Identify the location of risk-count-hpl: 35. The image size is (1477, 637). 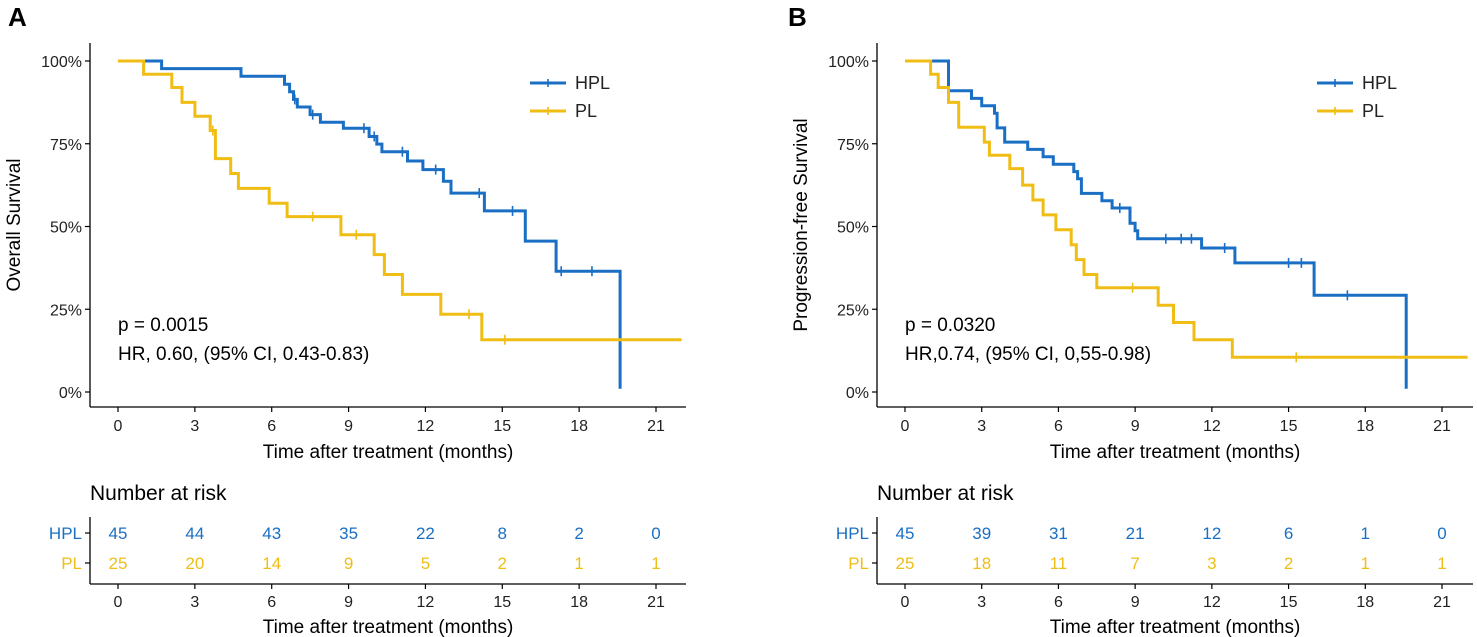
(348, 533).